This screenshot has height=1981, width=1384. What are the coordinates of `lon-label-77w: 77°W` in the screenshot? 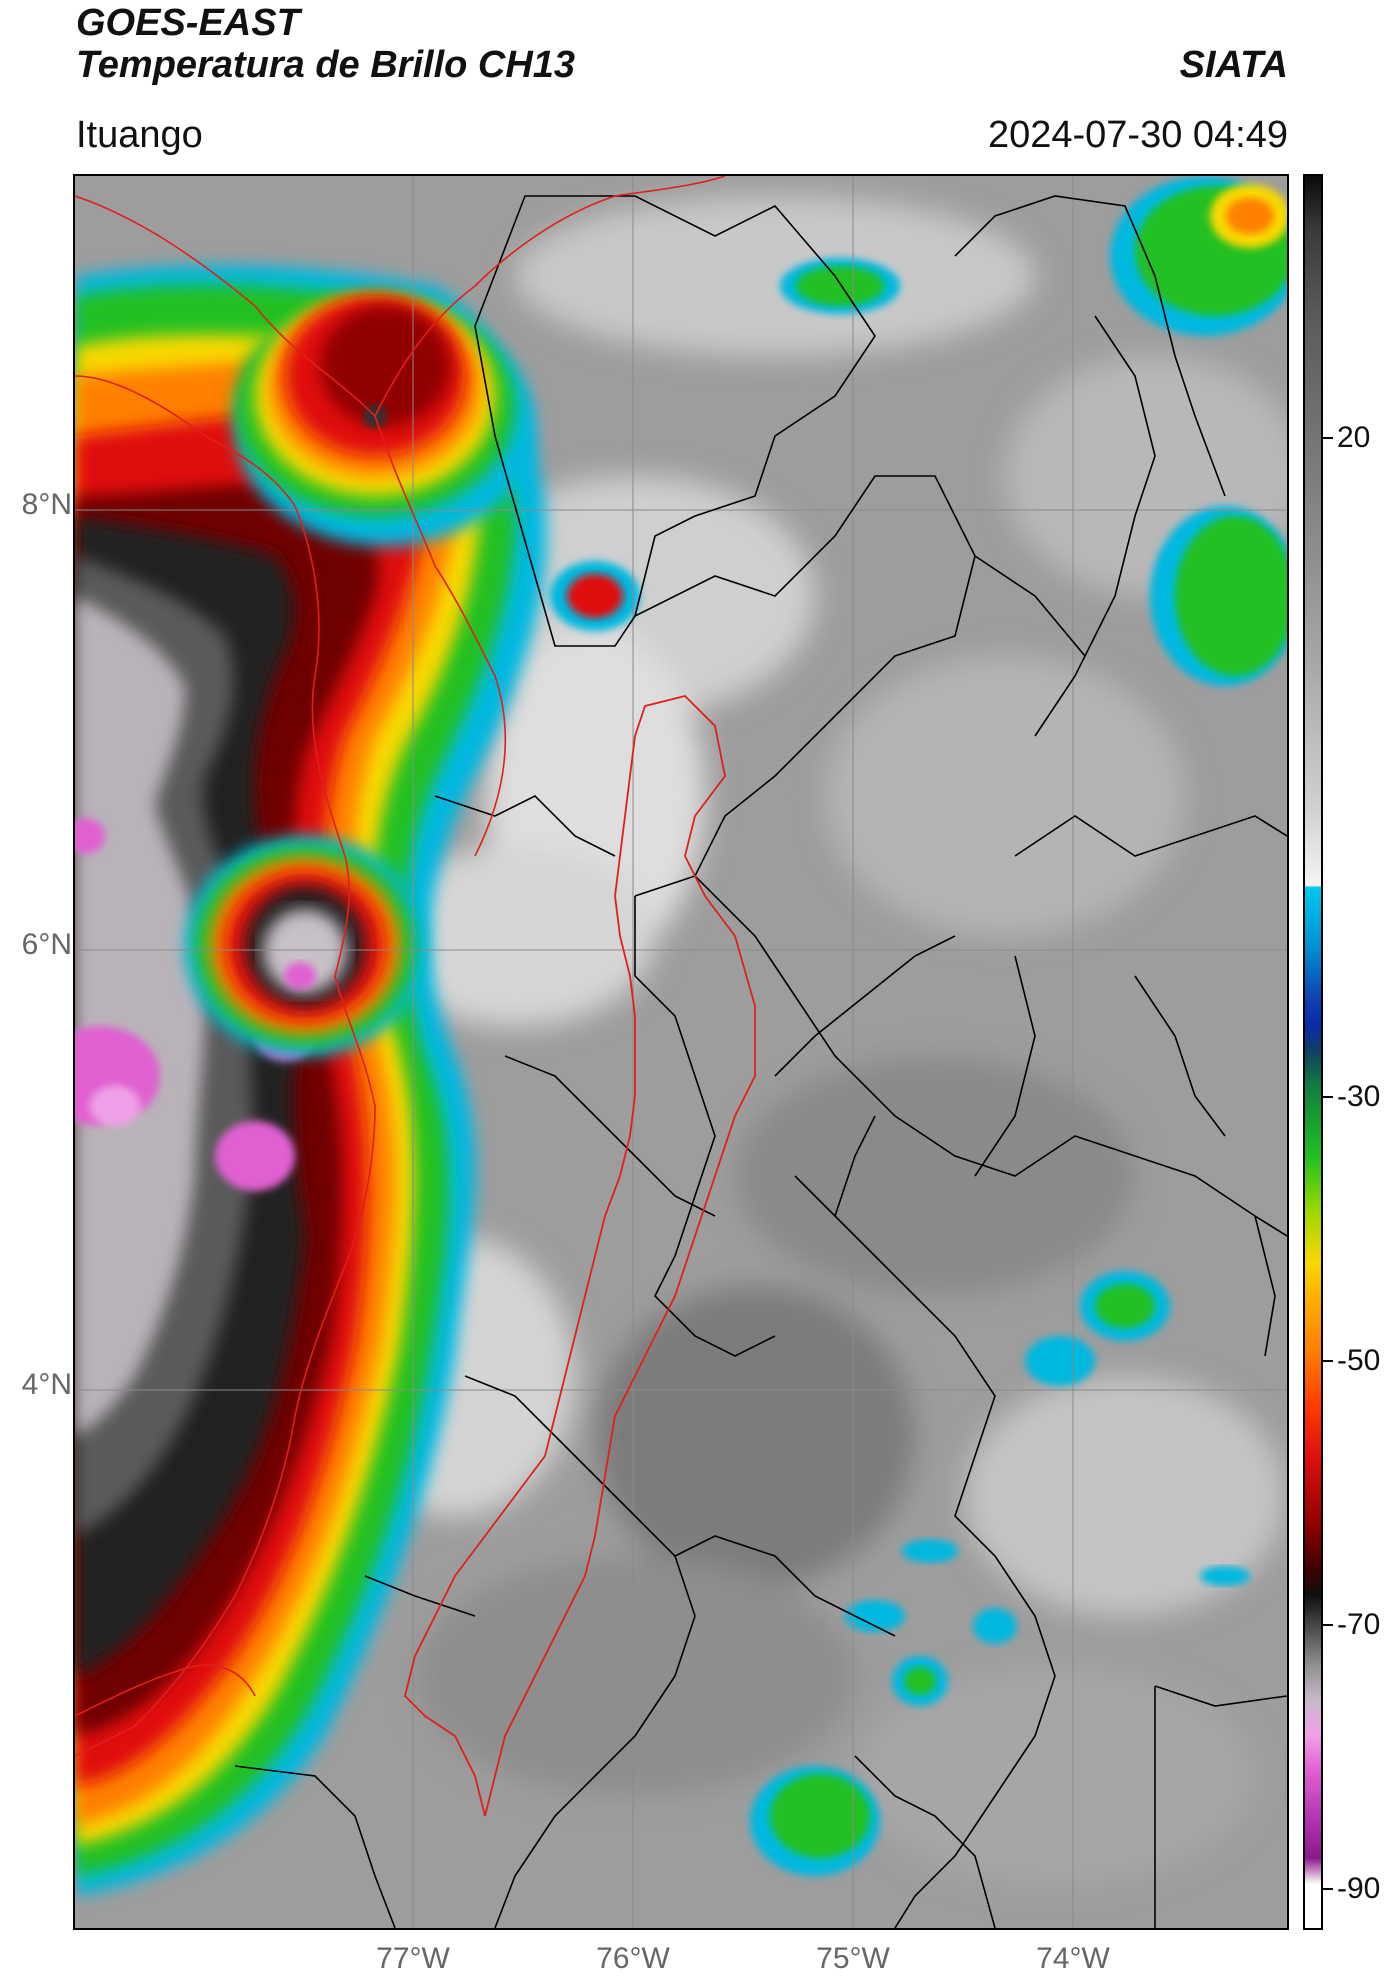 It's located at (413, 1958).